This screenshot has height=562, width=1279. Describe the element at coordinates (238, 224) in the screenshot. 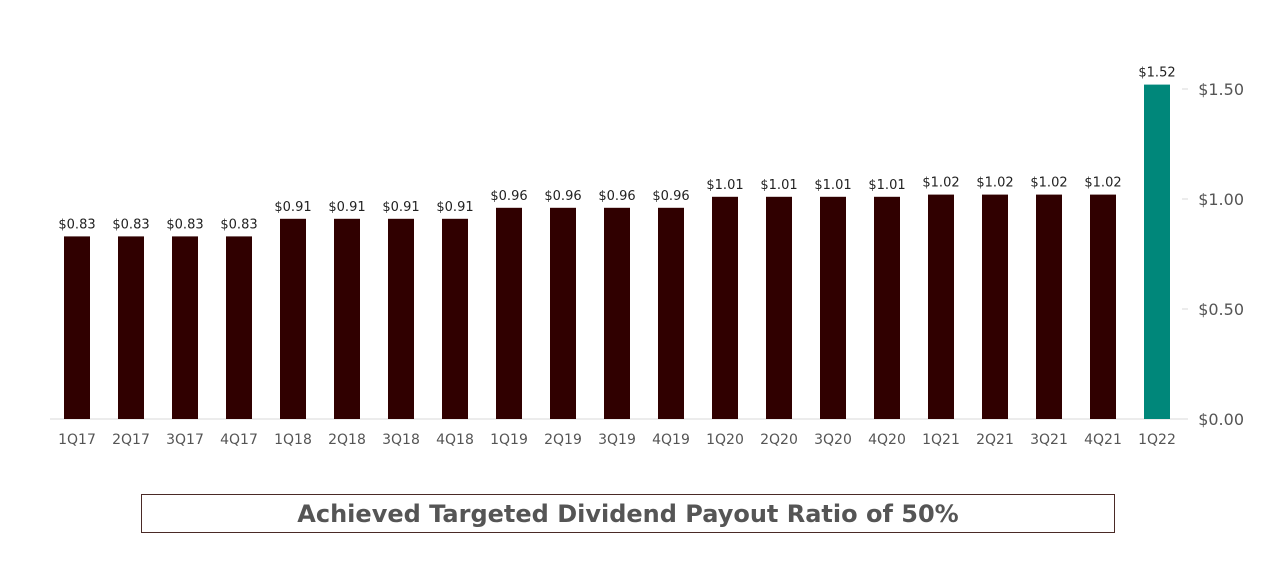

I see `data-label-4Q17: $0.83` at that location.